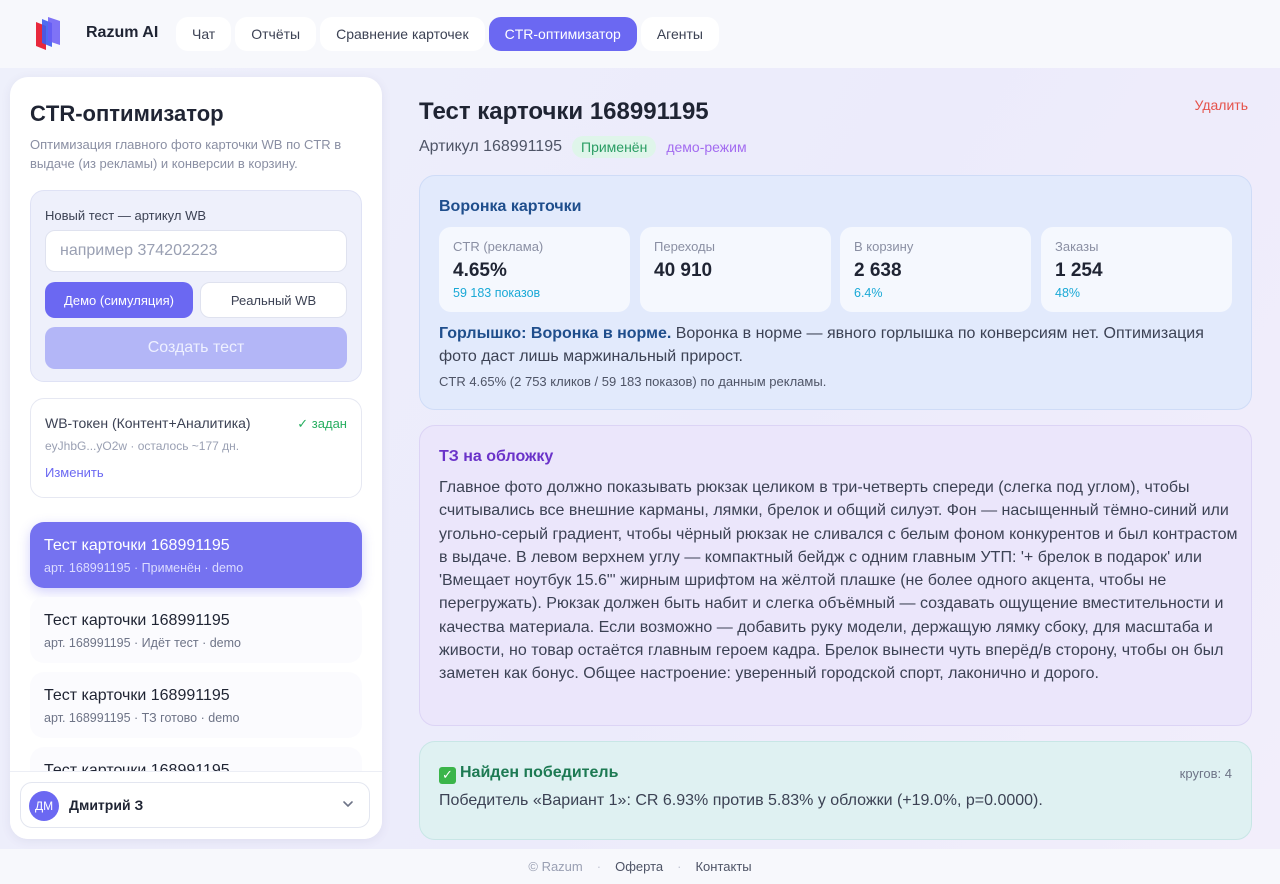 The image size is (1280, 884). I want to click on metric-label: Переходы, so click(684, 246).